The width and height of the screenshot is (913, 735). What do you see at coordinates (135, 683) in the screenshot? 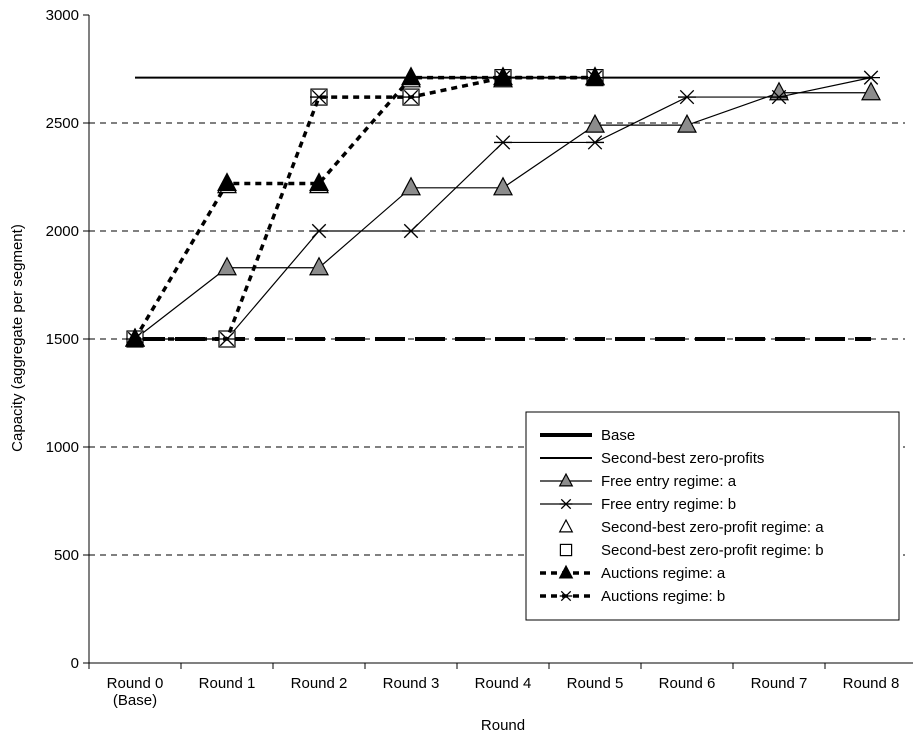
I see `x-tick-label-line: Round 0` at bounding box center [135, 683].